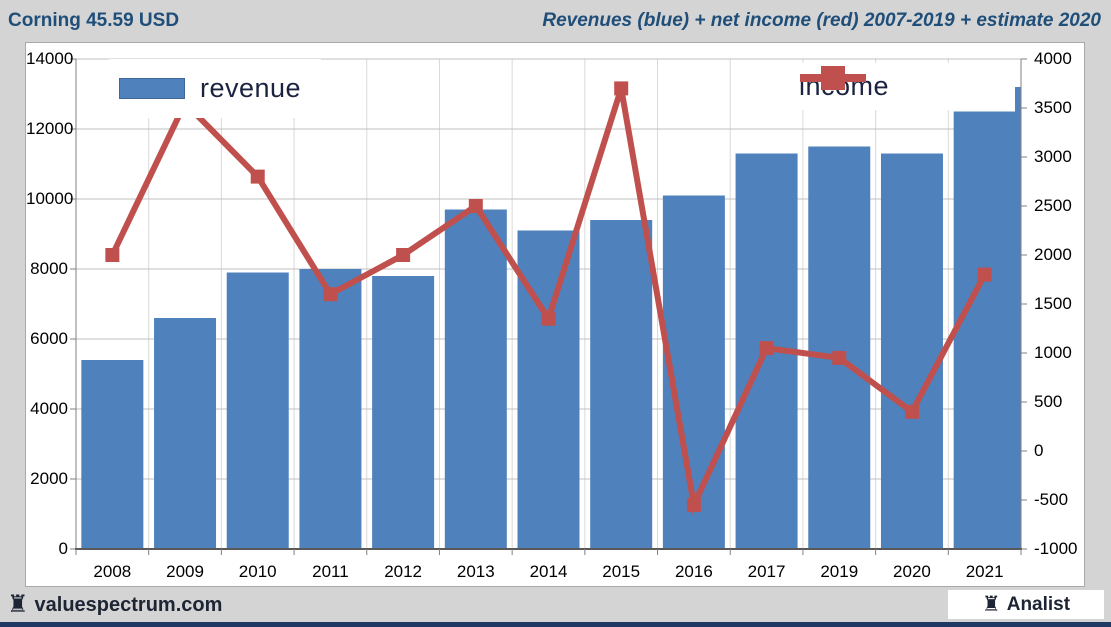  Describe the element at coordinates (403, 571) in the screenshot. I see `x-axis-category-label: 2012` at that location.